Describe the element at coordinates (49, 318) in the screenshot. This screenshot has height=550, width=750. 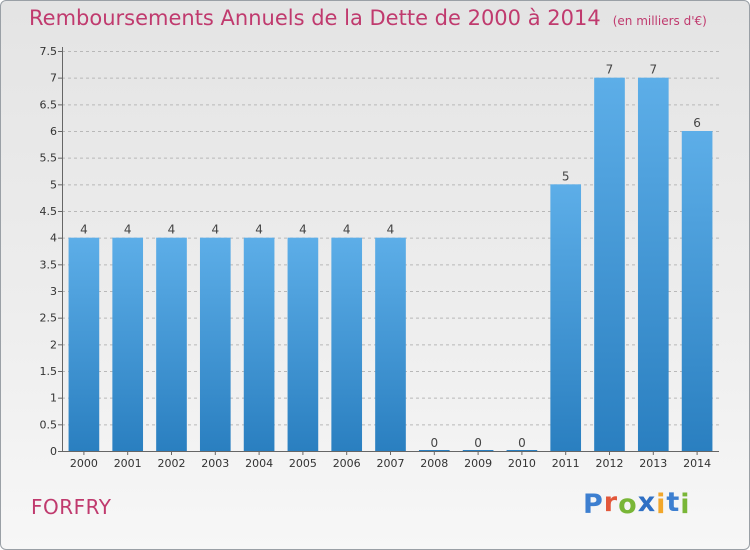
I see `y-tick-label: 2.5` at that location.